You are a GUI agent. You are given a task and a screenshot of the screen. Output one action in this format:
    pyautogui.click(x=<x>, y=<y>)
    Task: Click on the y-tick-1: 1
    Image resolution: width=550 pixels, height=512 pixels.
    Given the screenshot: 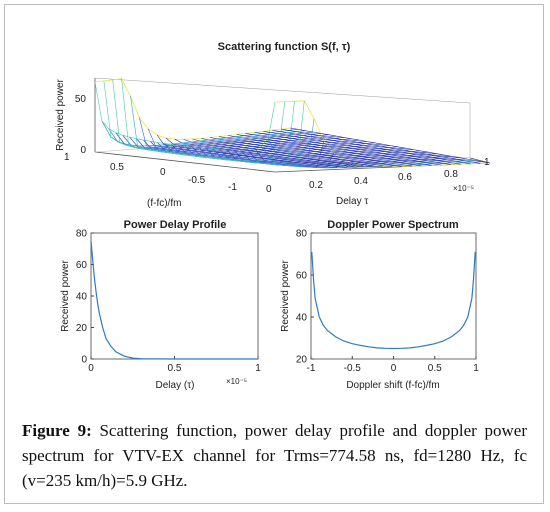 What is the action you would take?
    pyautogui.click(x=487, y=162)
    